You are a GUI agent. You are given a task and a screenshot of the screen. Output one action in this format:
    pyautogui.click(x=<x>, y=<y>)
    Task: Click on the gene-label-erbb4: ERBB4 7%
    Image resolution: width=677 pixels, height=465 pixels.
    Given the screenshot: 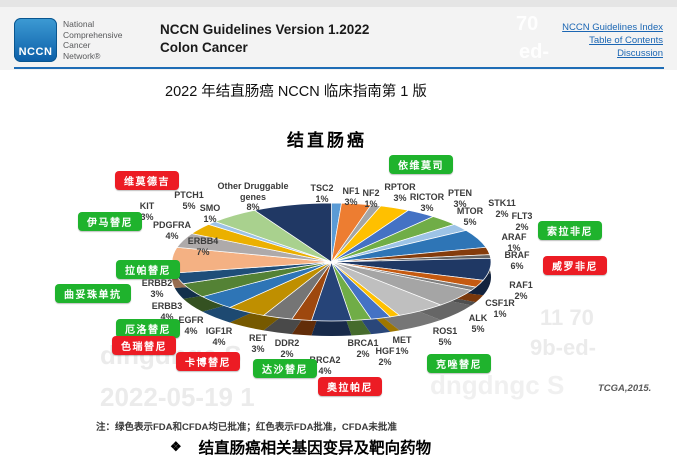 What is the action you would take?
    pyautogui.click(x=203, y=246)
    